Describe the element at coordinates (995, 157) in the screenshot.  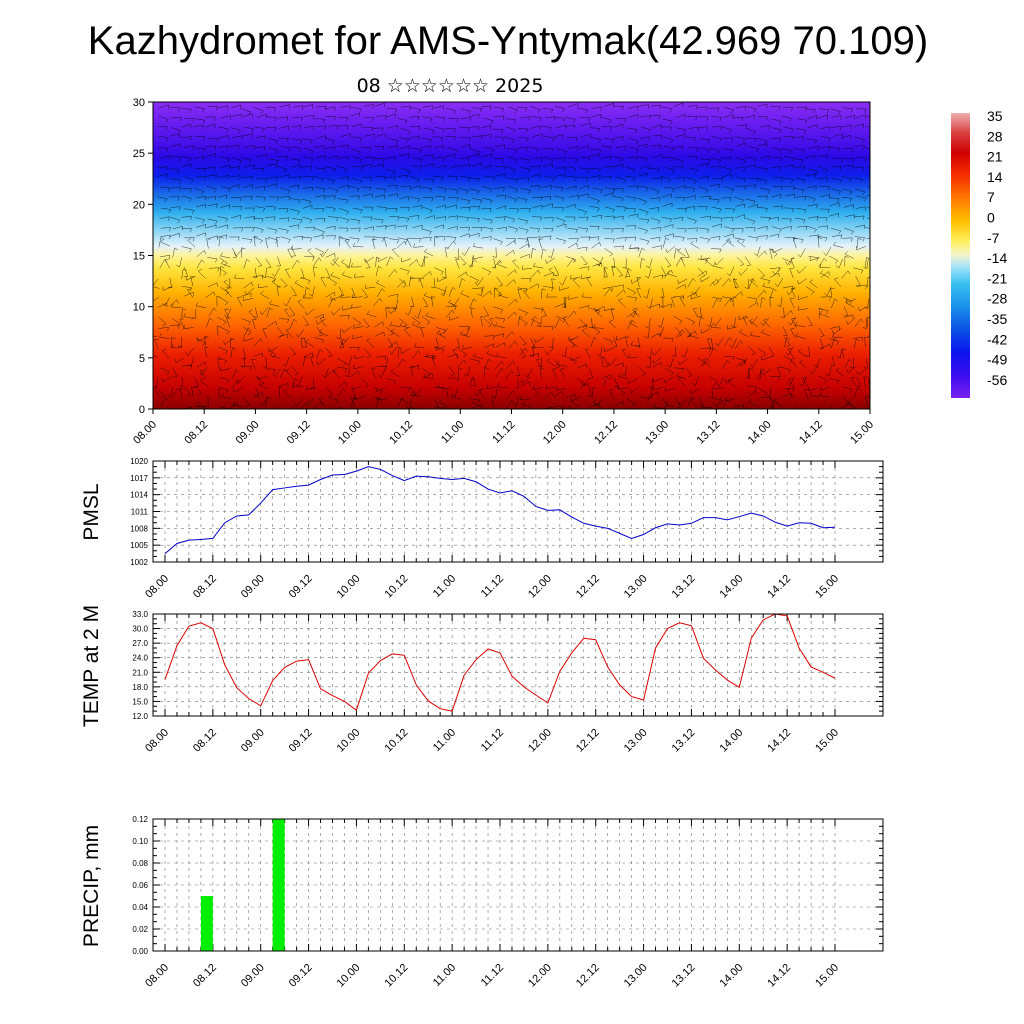
I see `colorbar-label: 21` at that location.